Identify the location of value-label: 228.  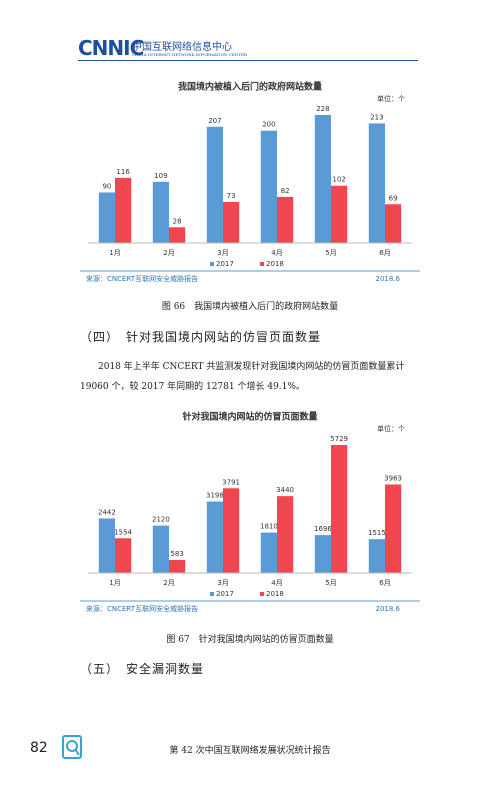
(322, 109).